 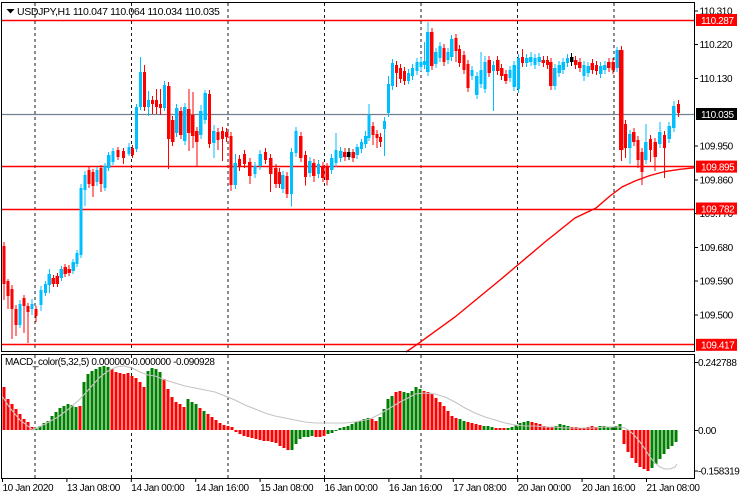 What do you see at coordinates (716, 11) in the screenshot?
I see `svg-text: 110.310` at bounding box center [716, 11].